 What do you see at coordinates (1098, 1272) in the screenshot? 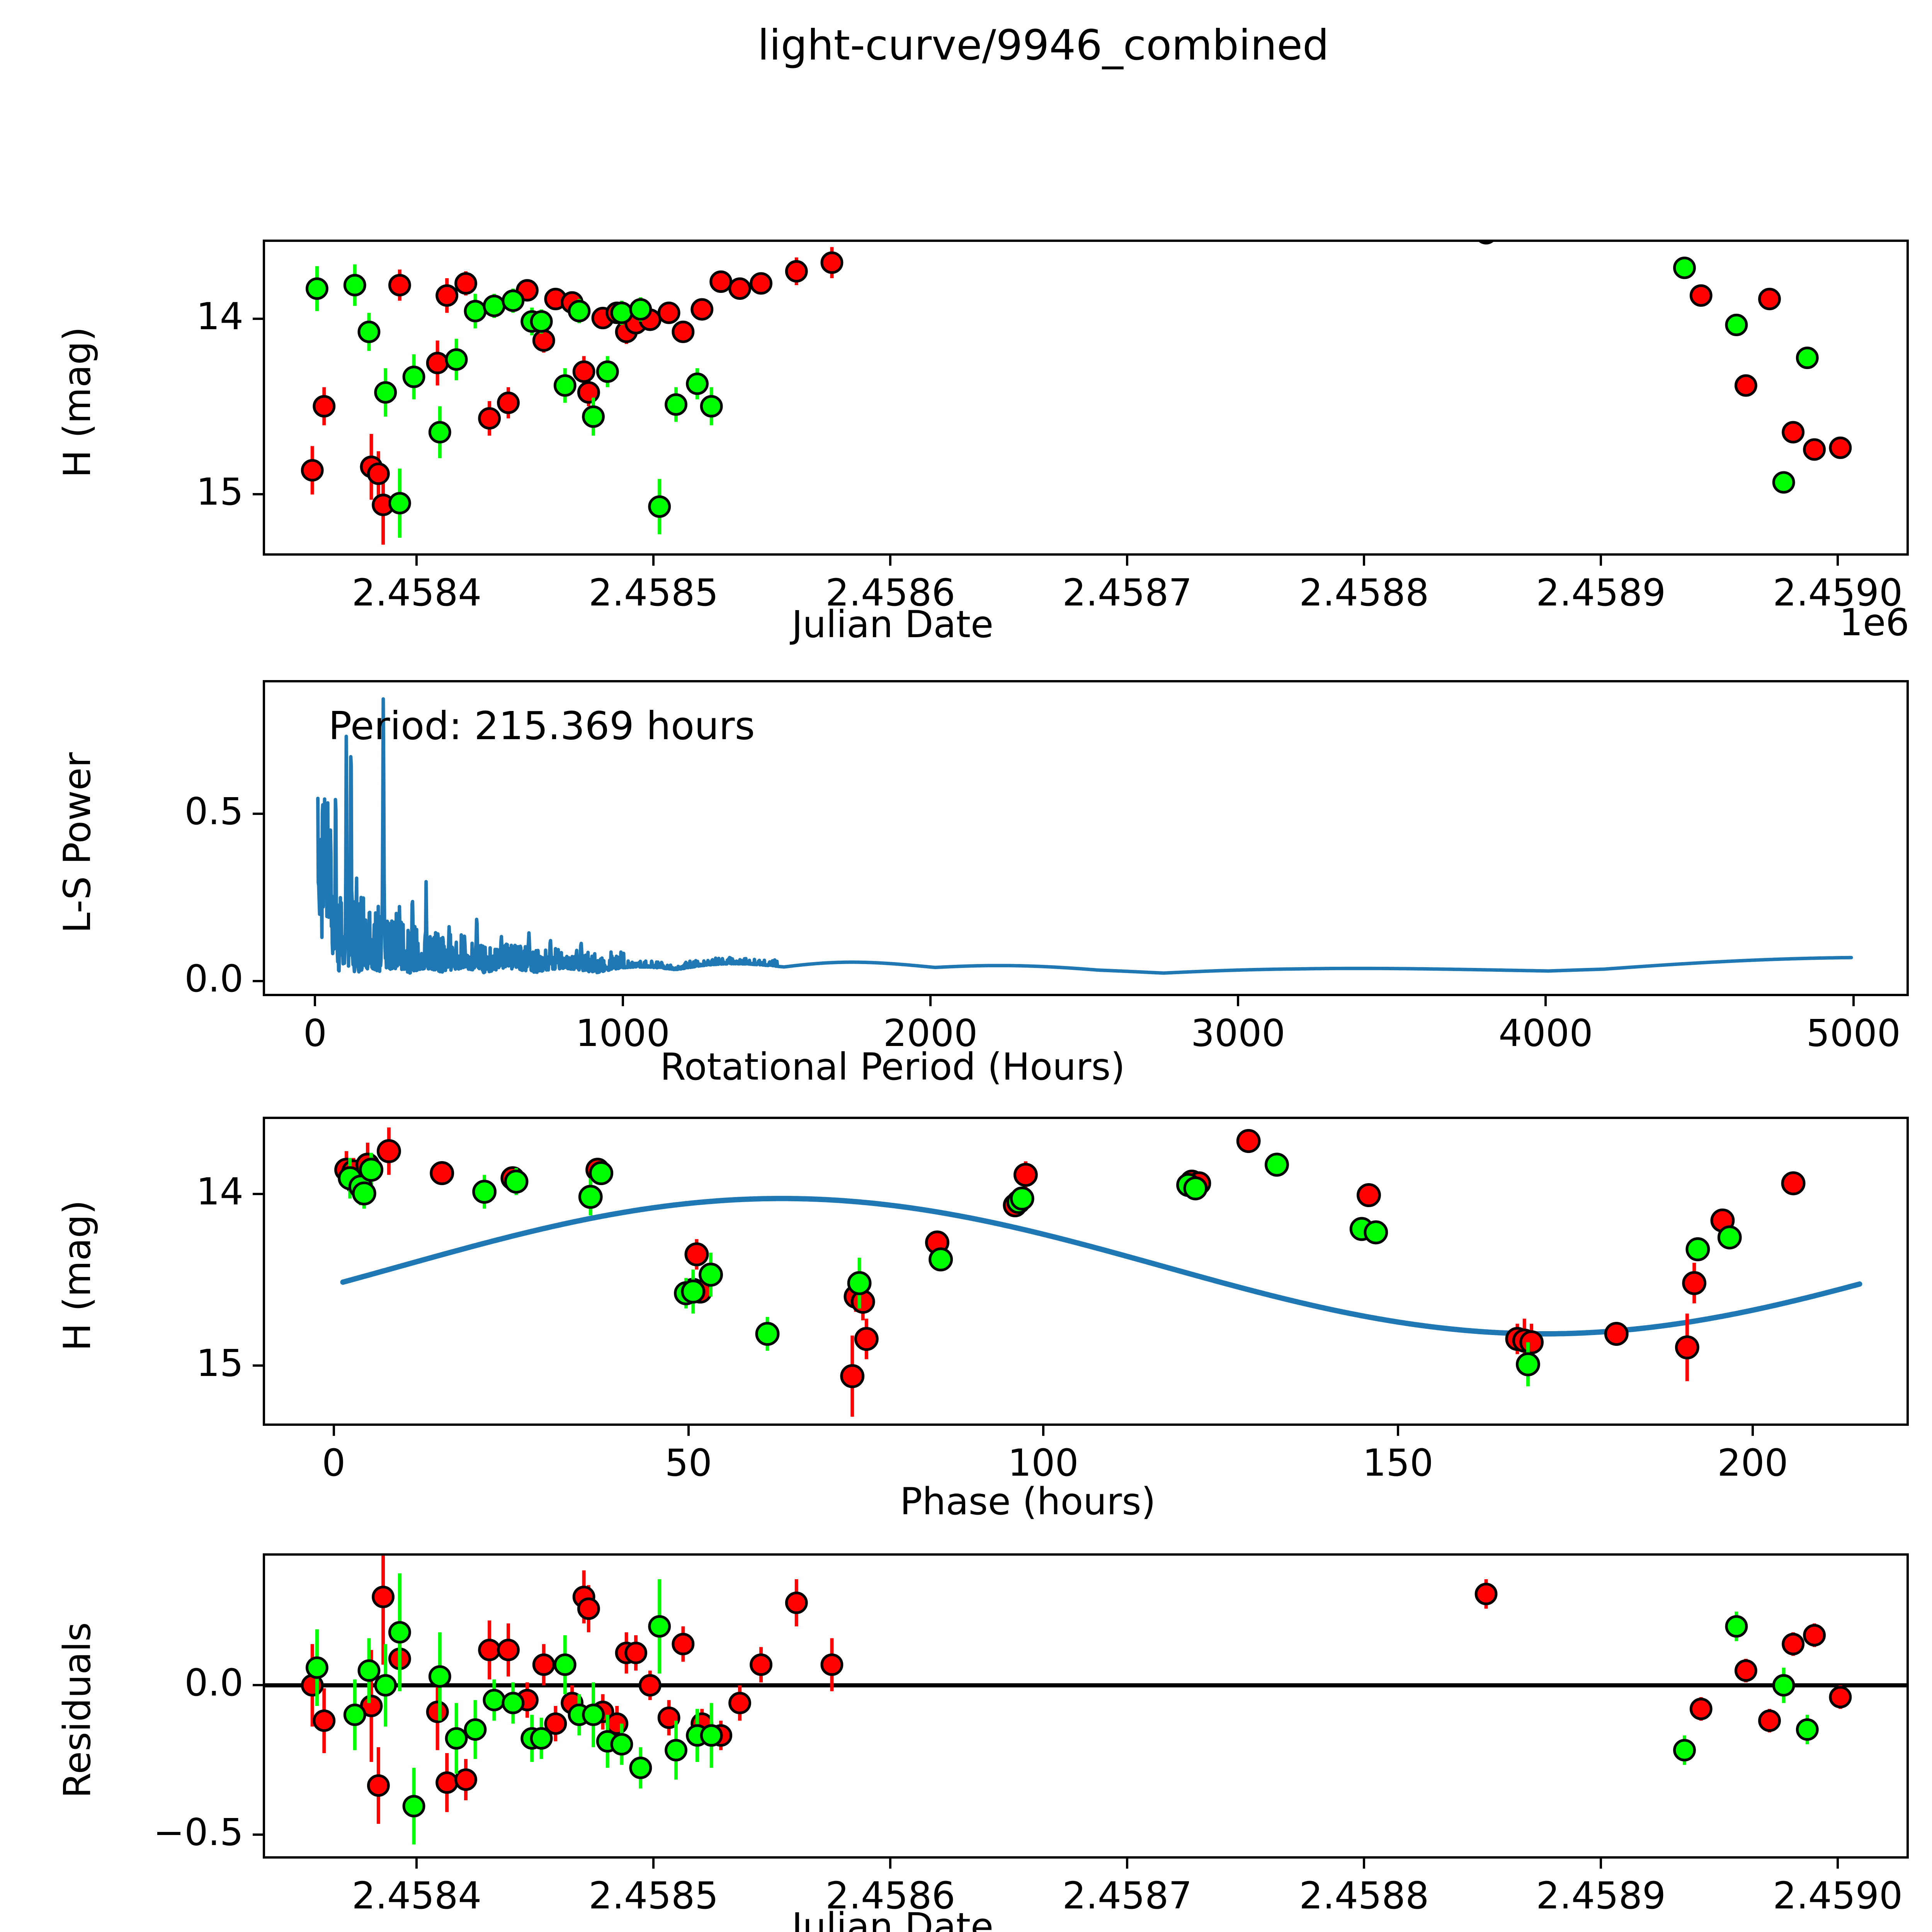
I see `phase-folded-plot-area` at bounding box center [1098, 1272].